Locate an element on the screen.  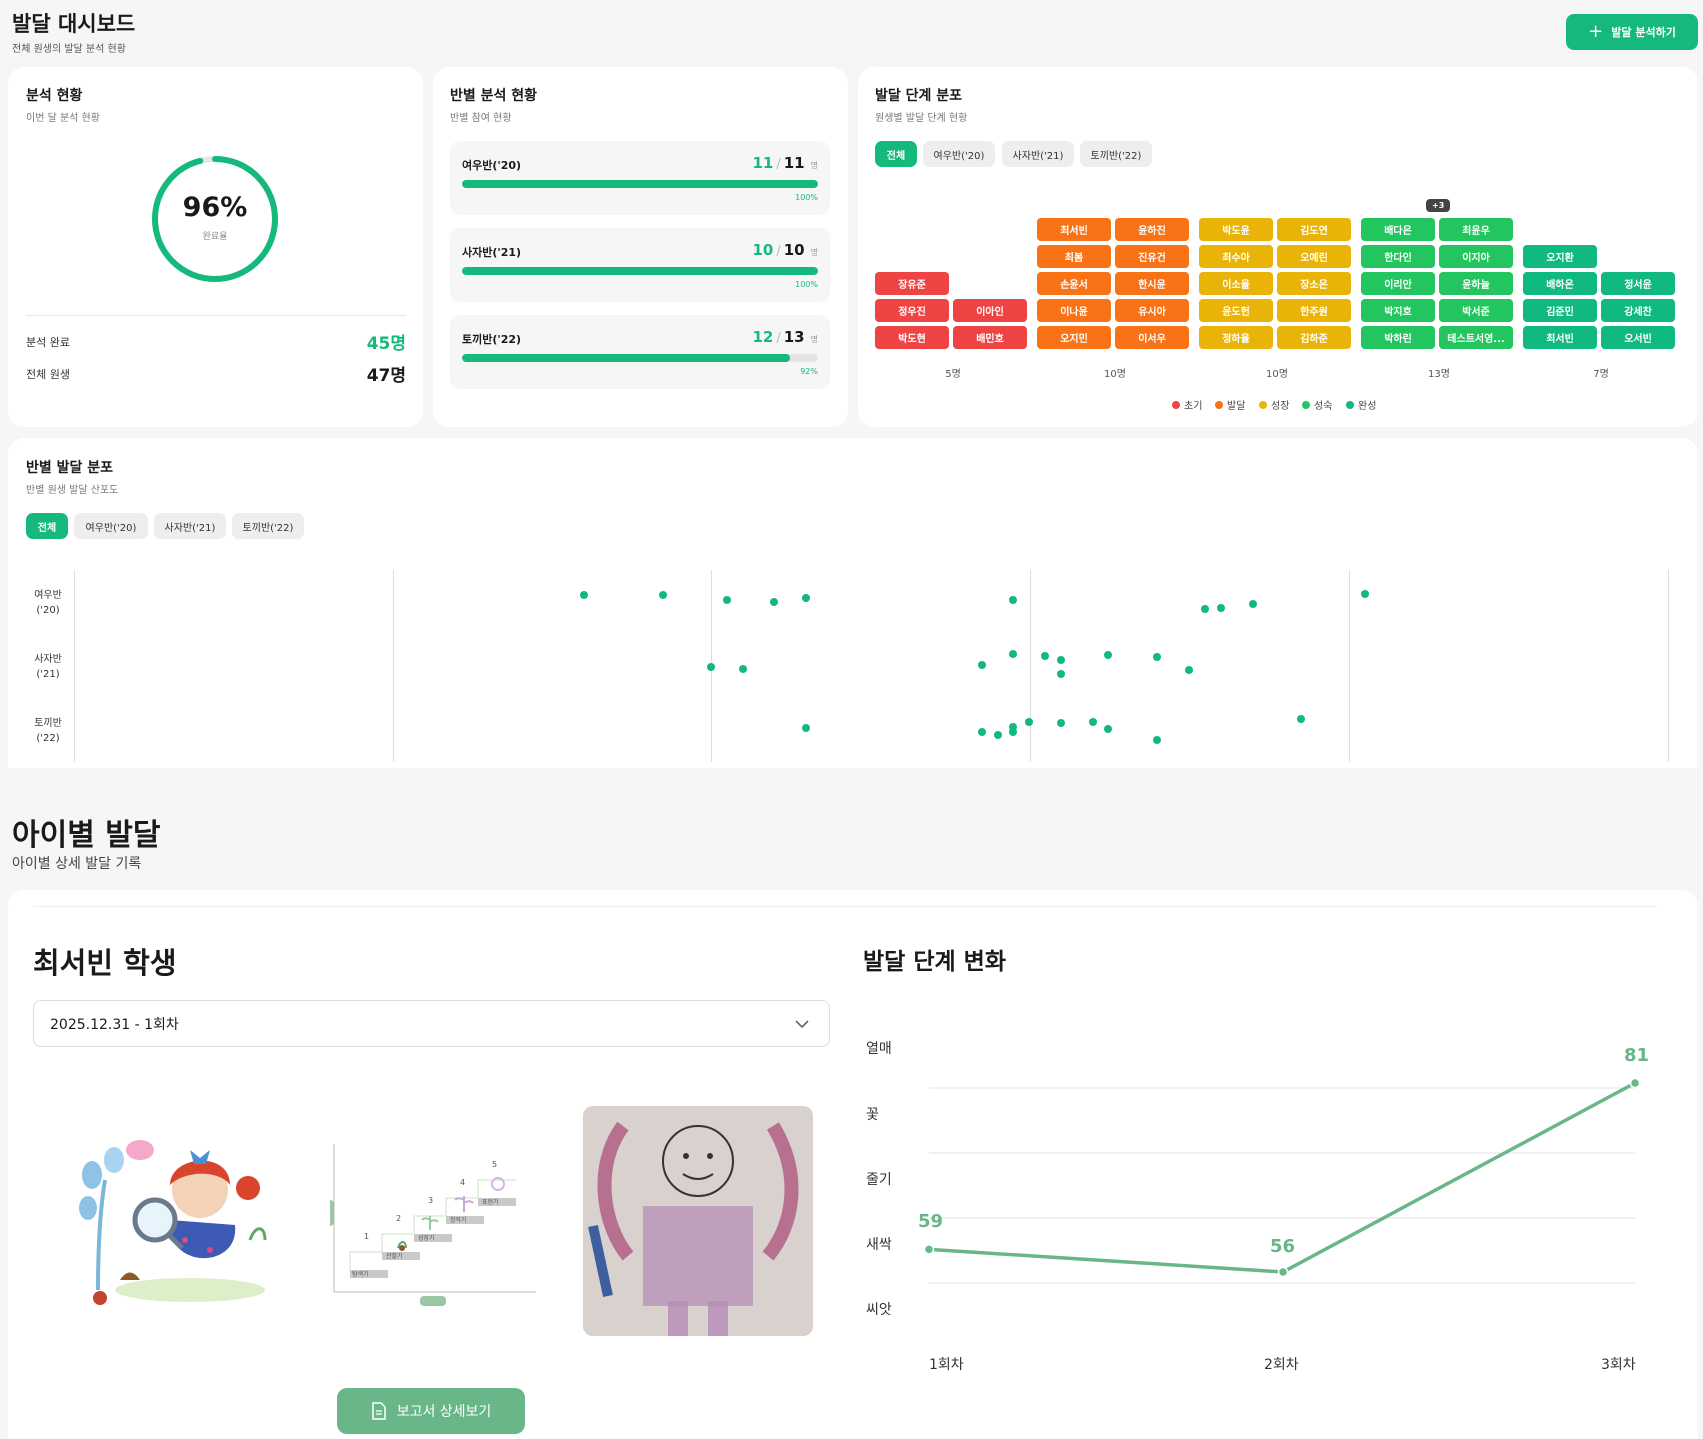
more-badge: +3 is located at coordinates (1438, 205).